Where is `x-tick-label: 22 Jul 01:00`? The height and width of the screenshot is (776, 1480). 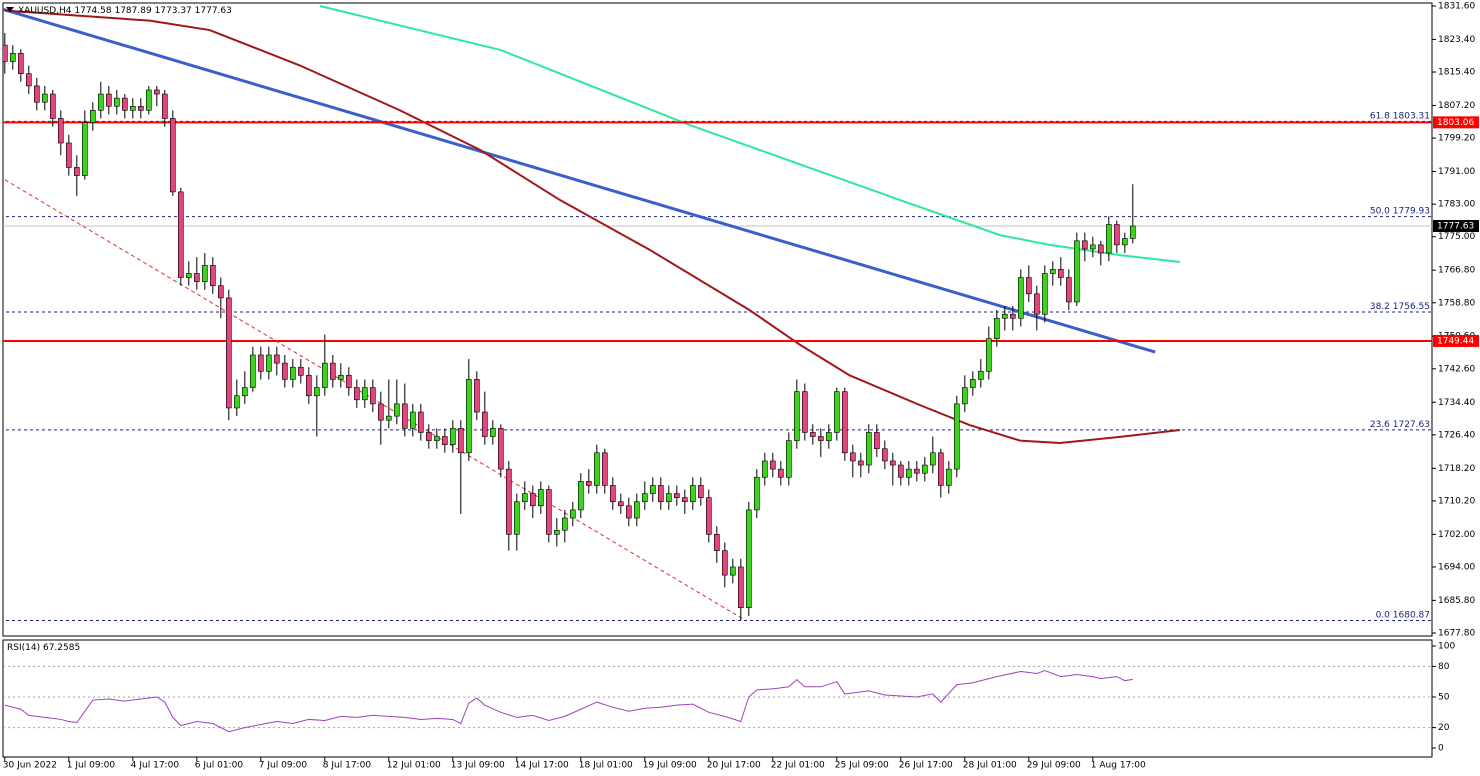
x-tick-label: 22 Jul 01:00 is located at coordinates (798, 766).